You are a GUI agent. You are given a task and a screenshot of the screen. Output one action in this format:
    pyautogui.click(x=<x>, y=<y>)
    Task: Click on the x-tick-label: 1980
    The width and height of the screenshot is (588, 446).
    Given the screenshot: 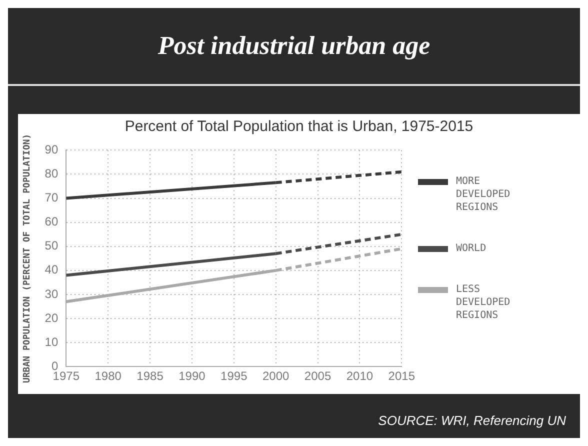 What is the action you would take?
    pyautogui.click(x=108, y=376)
    